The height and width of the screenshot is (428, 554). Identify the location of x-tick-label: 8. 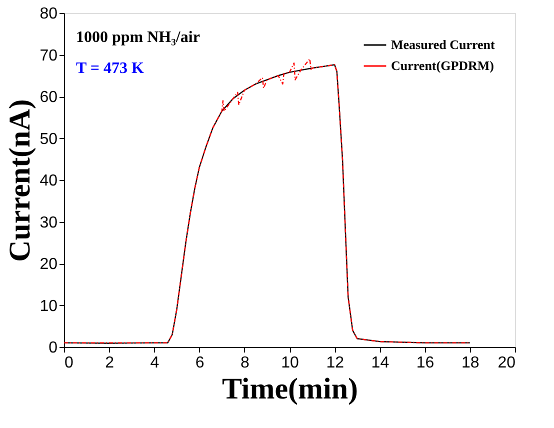
(245, 363).